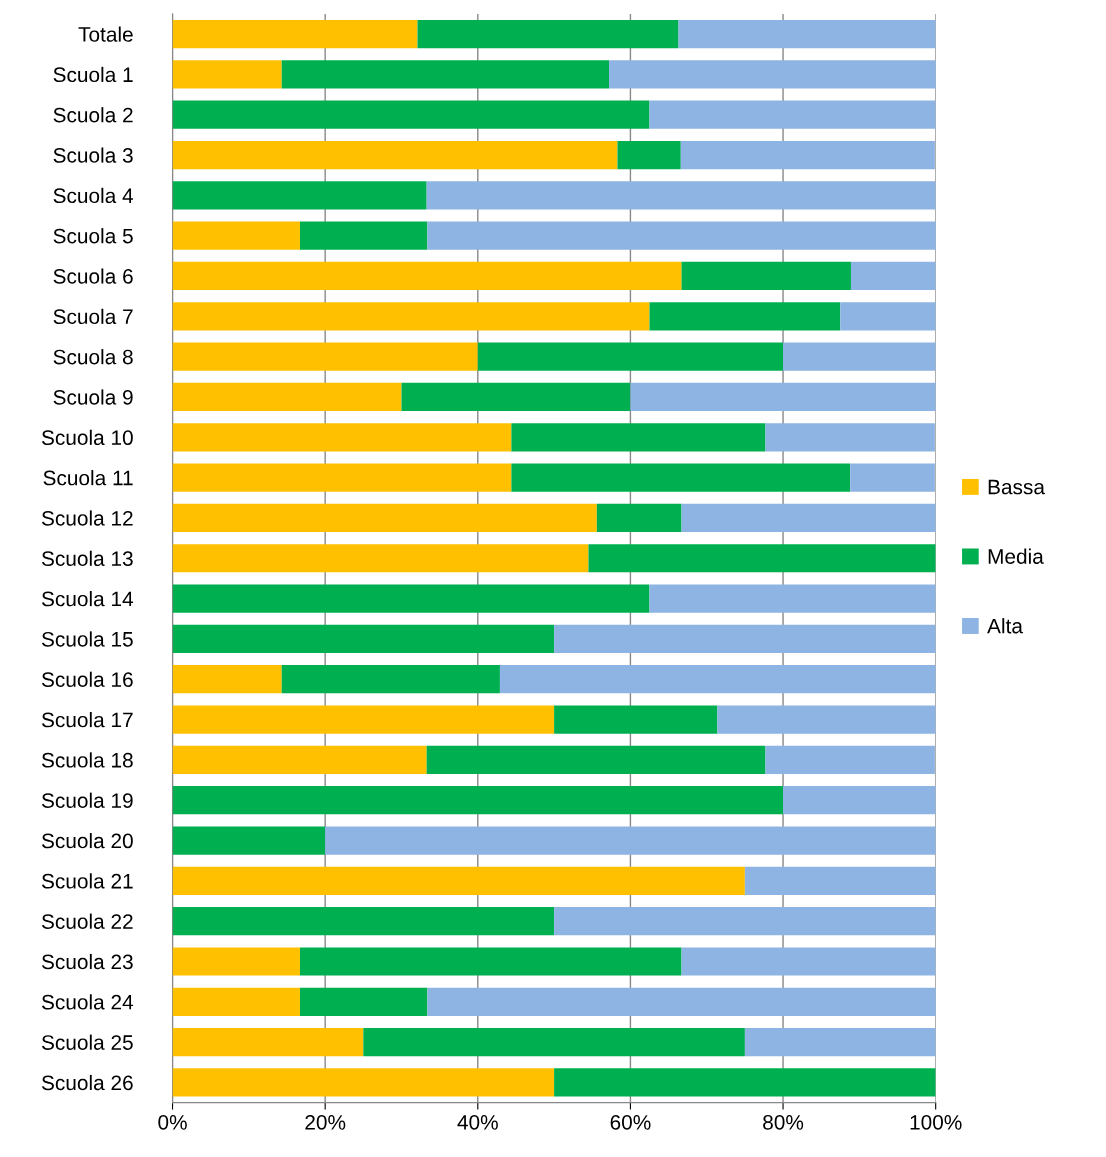  What do you see at coordinates (630, 1122) in the screenshot?
I see `x-tick-label: 60%` at bounding box center [630, 1122].